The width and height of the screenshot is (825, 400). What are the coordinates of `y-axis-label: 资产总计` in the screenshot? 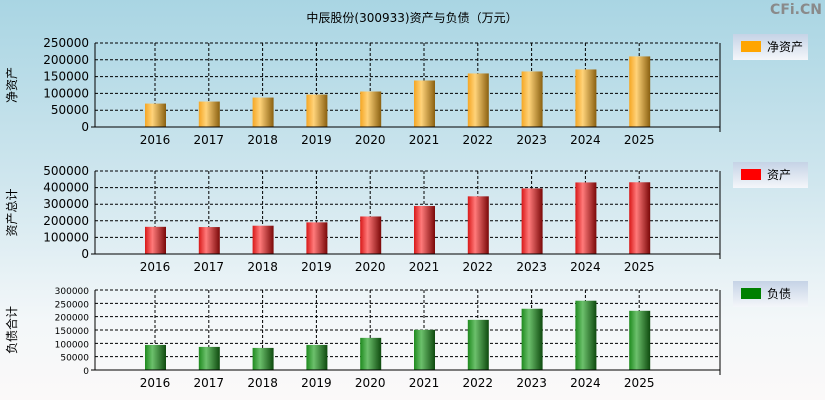 It's located at (12, 212).